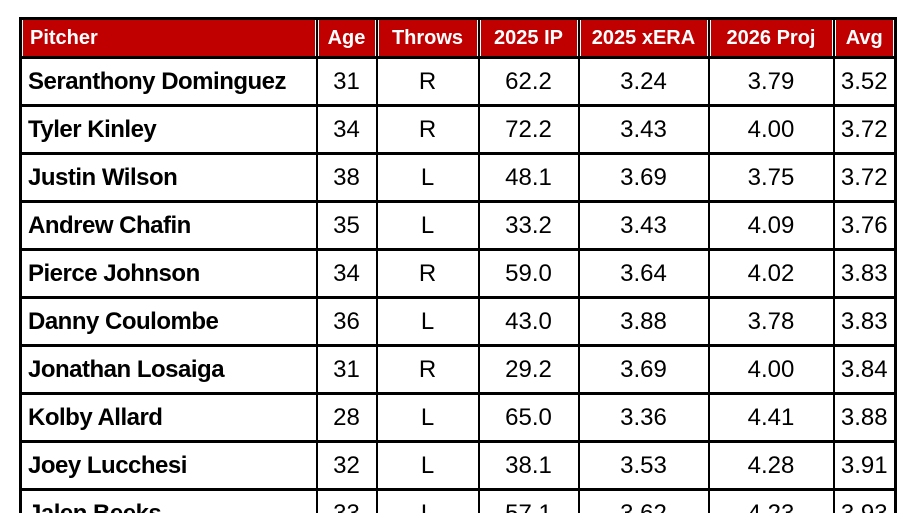 The image size is (912, 513). I want to click on cell-pitcher: Tyler Kinley, so click(168, 129).